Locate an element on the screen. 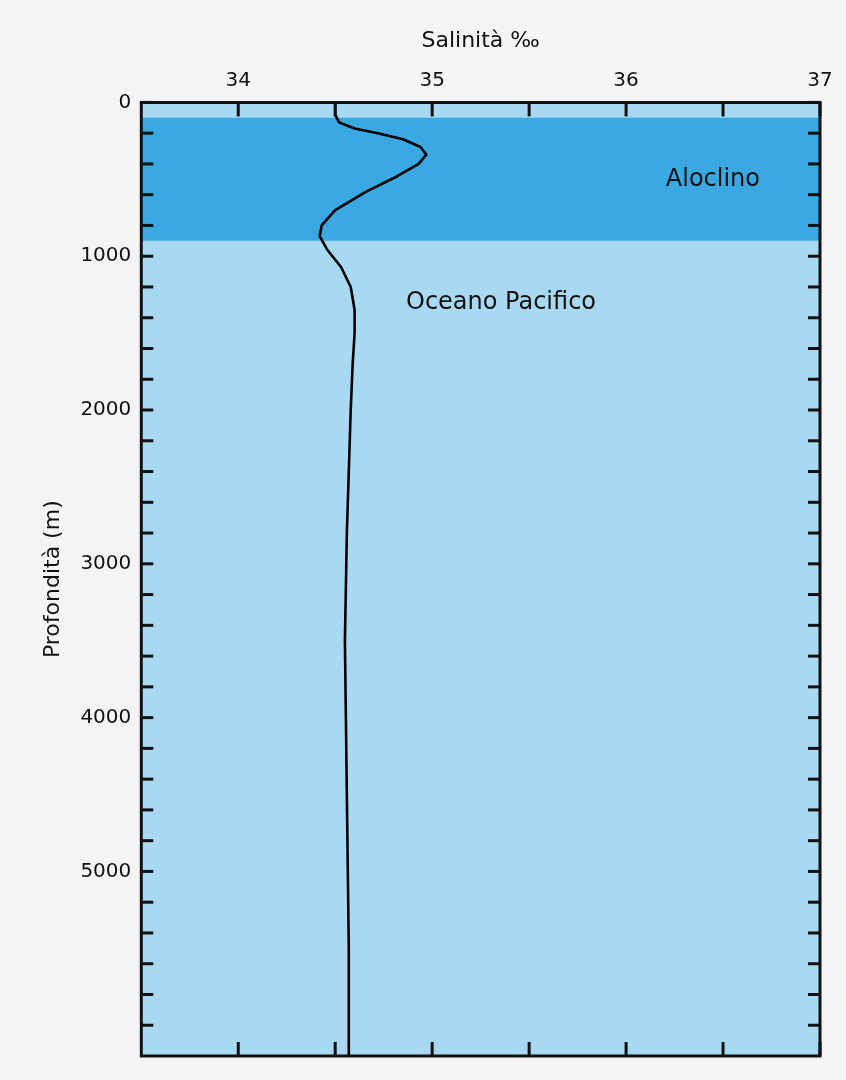 The width and height of the screenshot is (846, 1080). x-tick-label: 35 is located at coordinates (432, 78).